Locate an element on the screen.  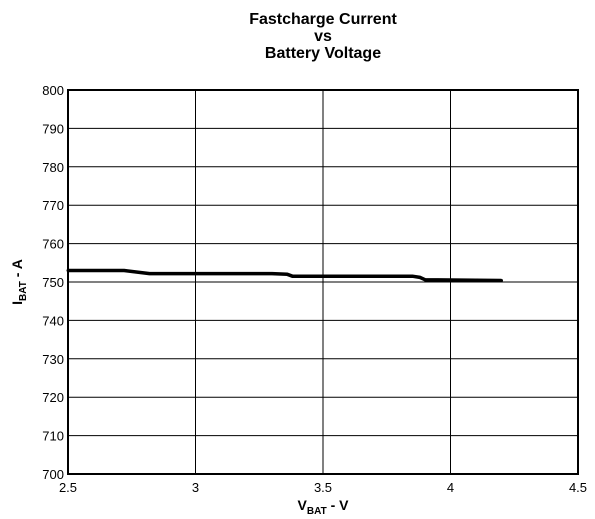
y-tick-label: 750 is located at coordinates (53, 282).